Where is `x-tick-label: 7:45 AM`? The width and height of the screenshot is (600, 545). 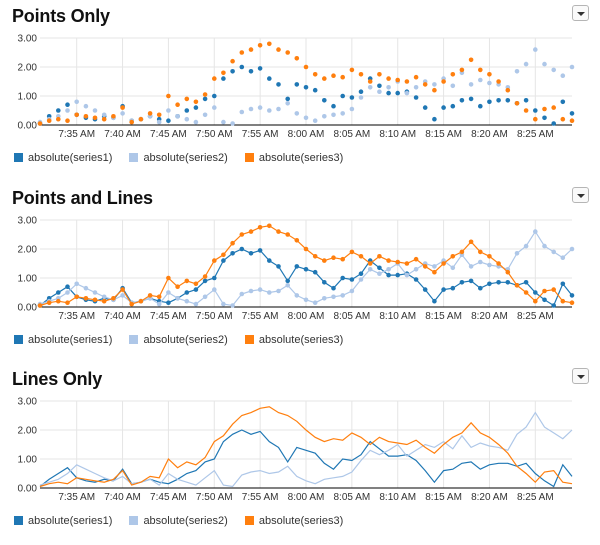
x-tick-label: 7:45 AM is located at coordinates (168, 497).